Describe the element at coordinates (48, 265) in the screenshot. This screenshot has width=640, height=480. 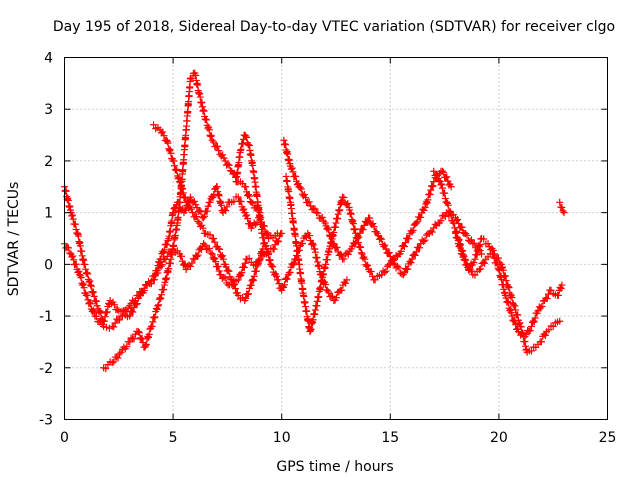
I see `y-tick-label: 0` at that location.